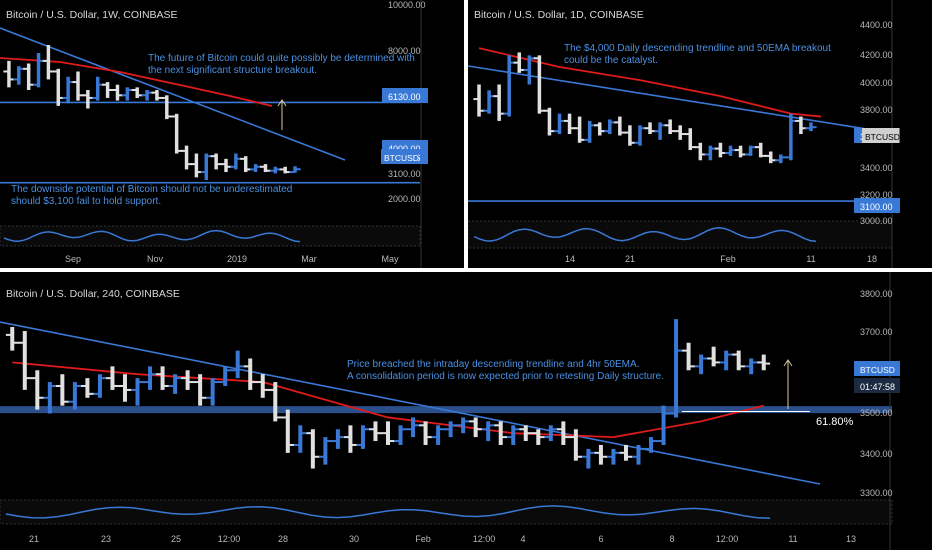 Image resolution: width=932 pixels, height=550 pixels. I want to click on time-tick-label: 2019, so click(237, 259).